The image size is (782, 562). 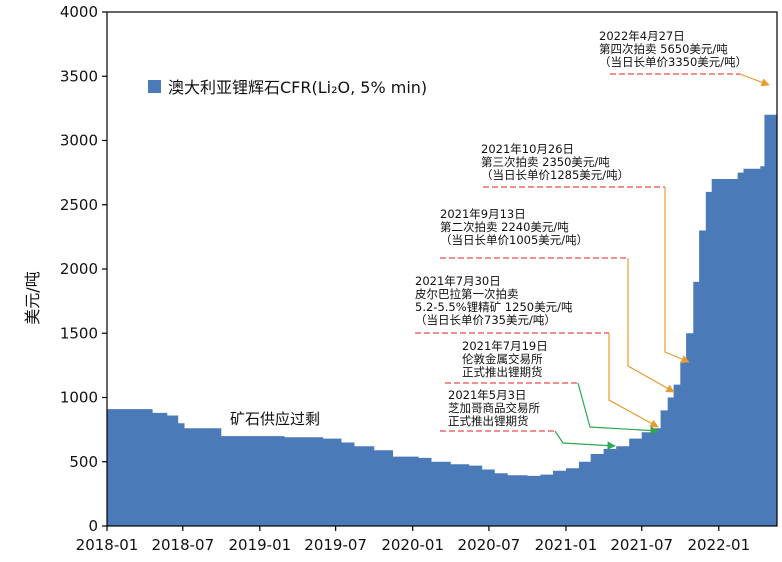 What do you see at coordinates (505, 346) in the screenshot?
I see `callout-line: 2021年7月19日` at bounding box center [505, 346].